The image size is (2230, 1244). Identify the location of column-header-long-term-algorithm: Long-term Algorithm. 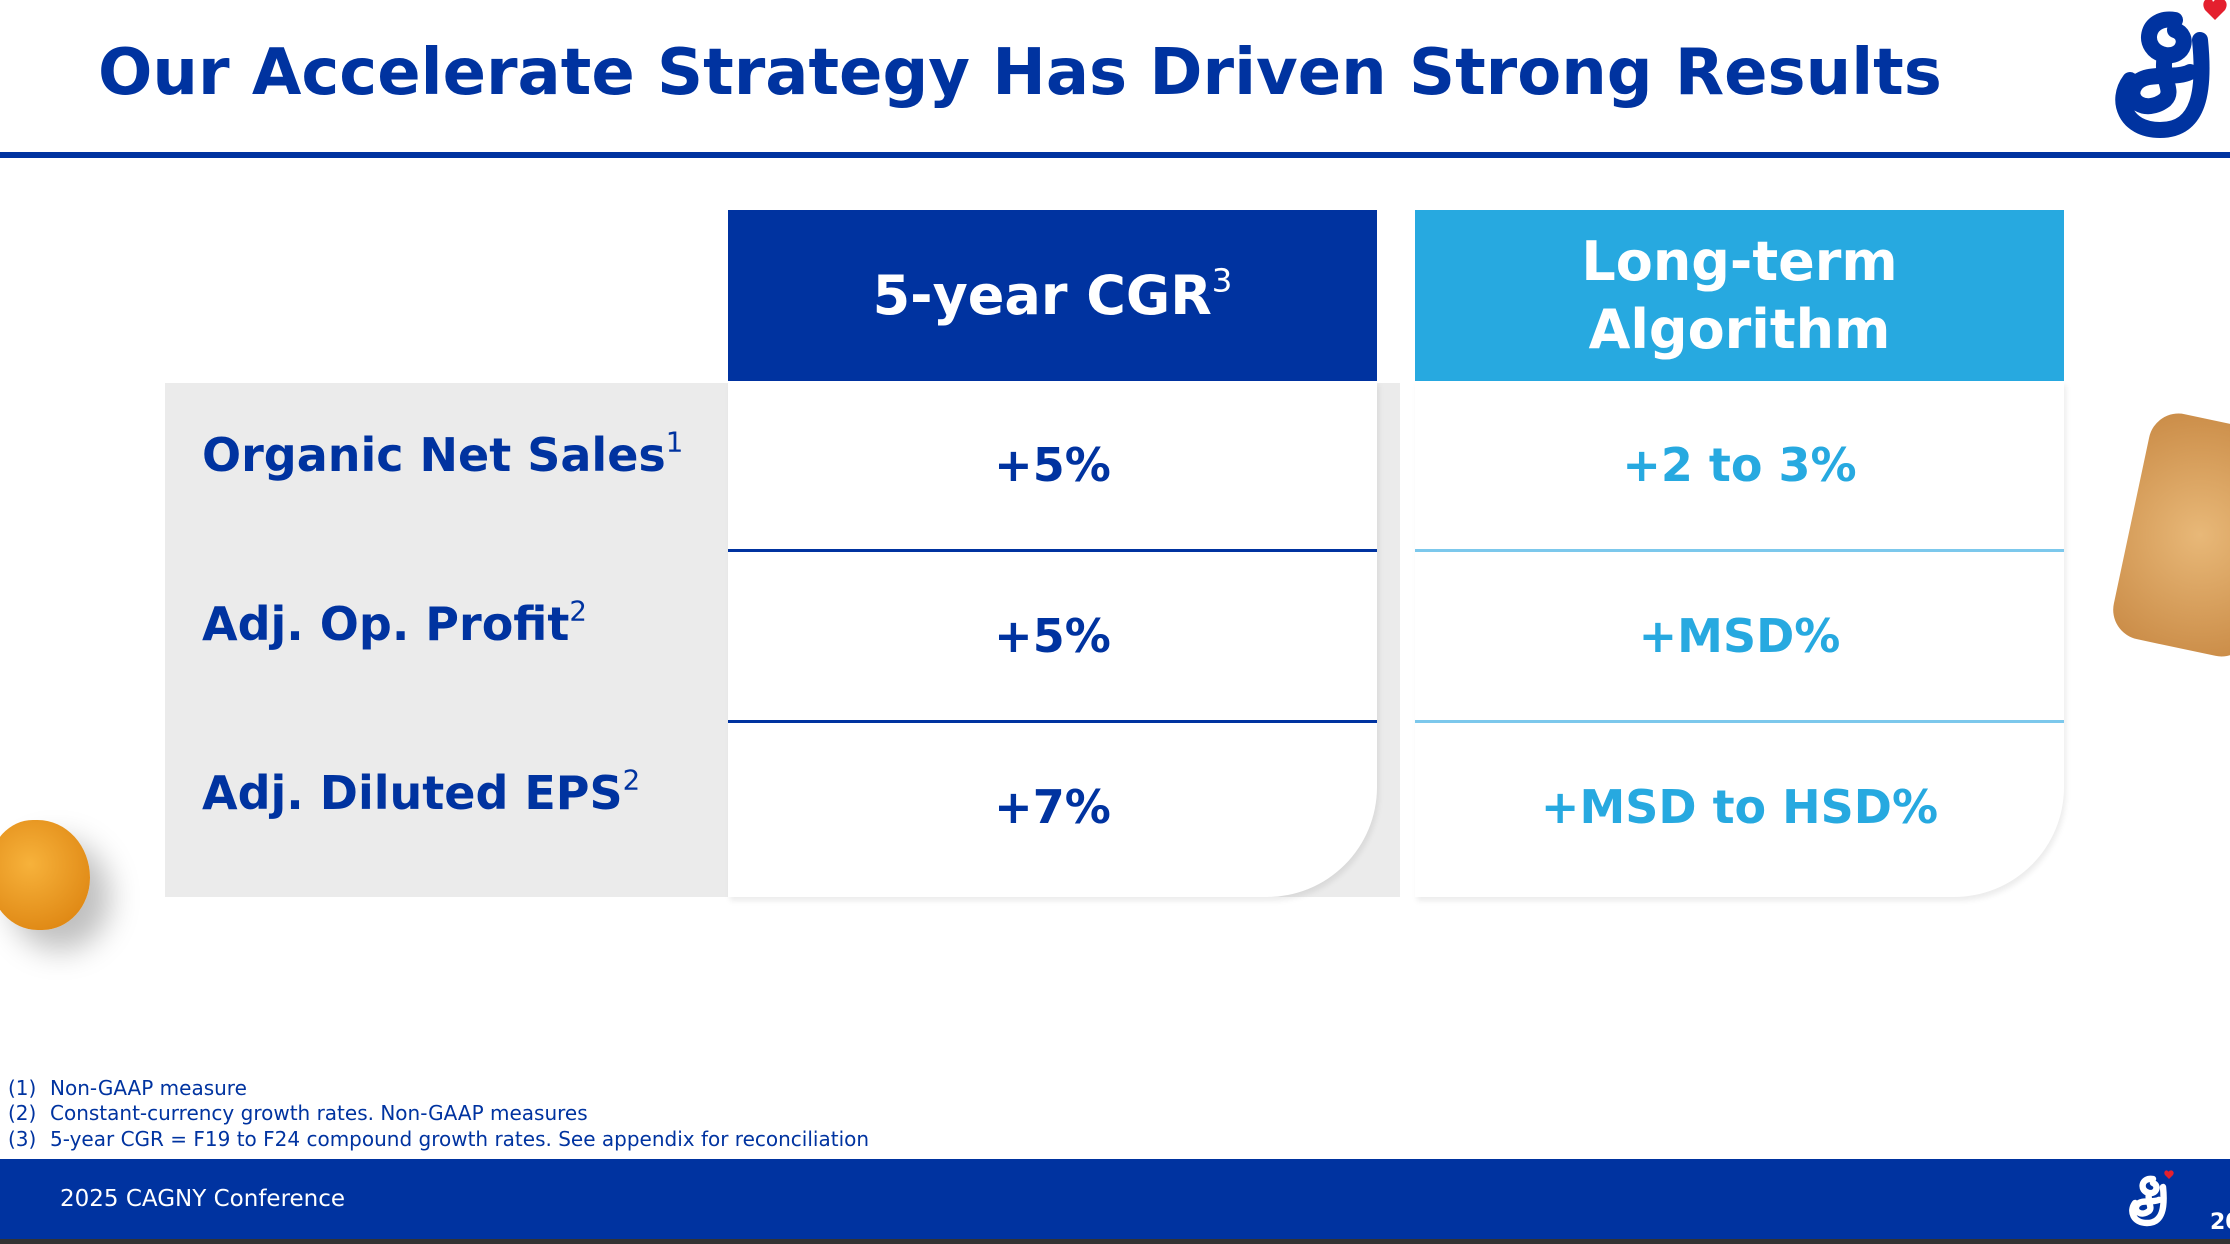
(1739, 295).